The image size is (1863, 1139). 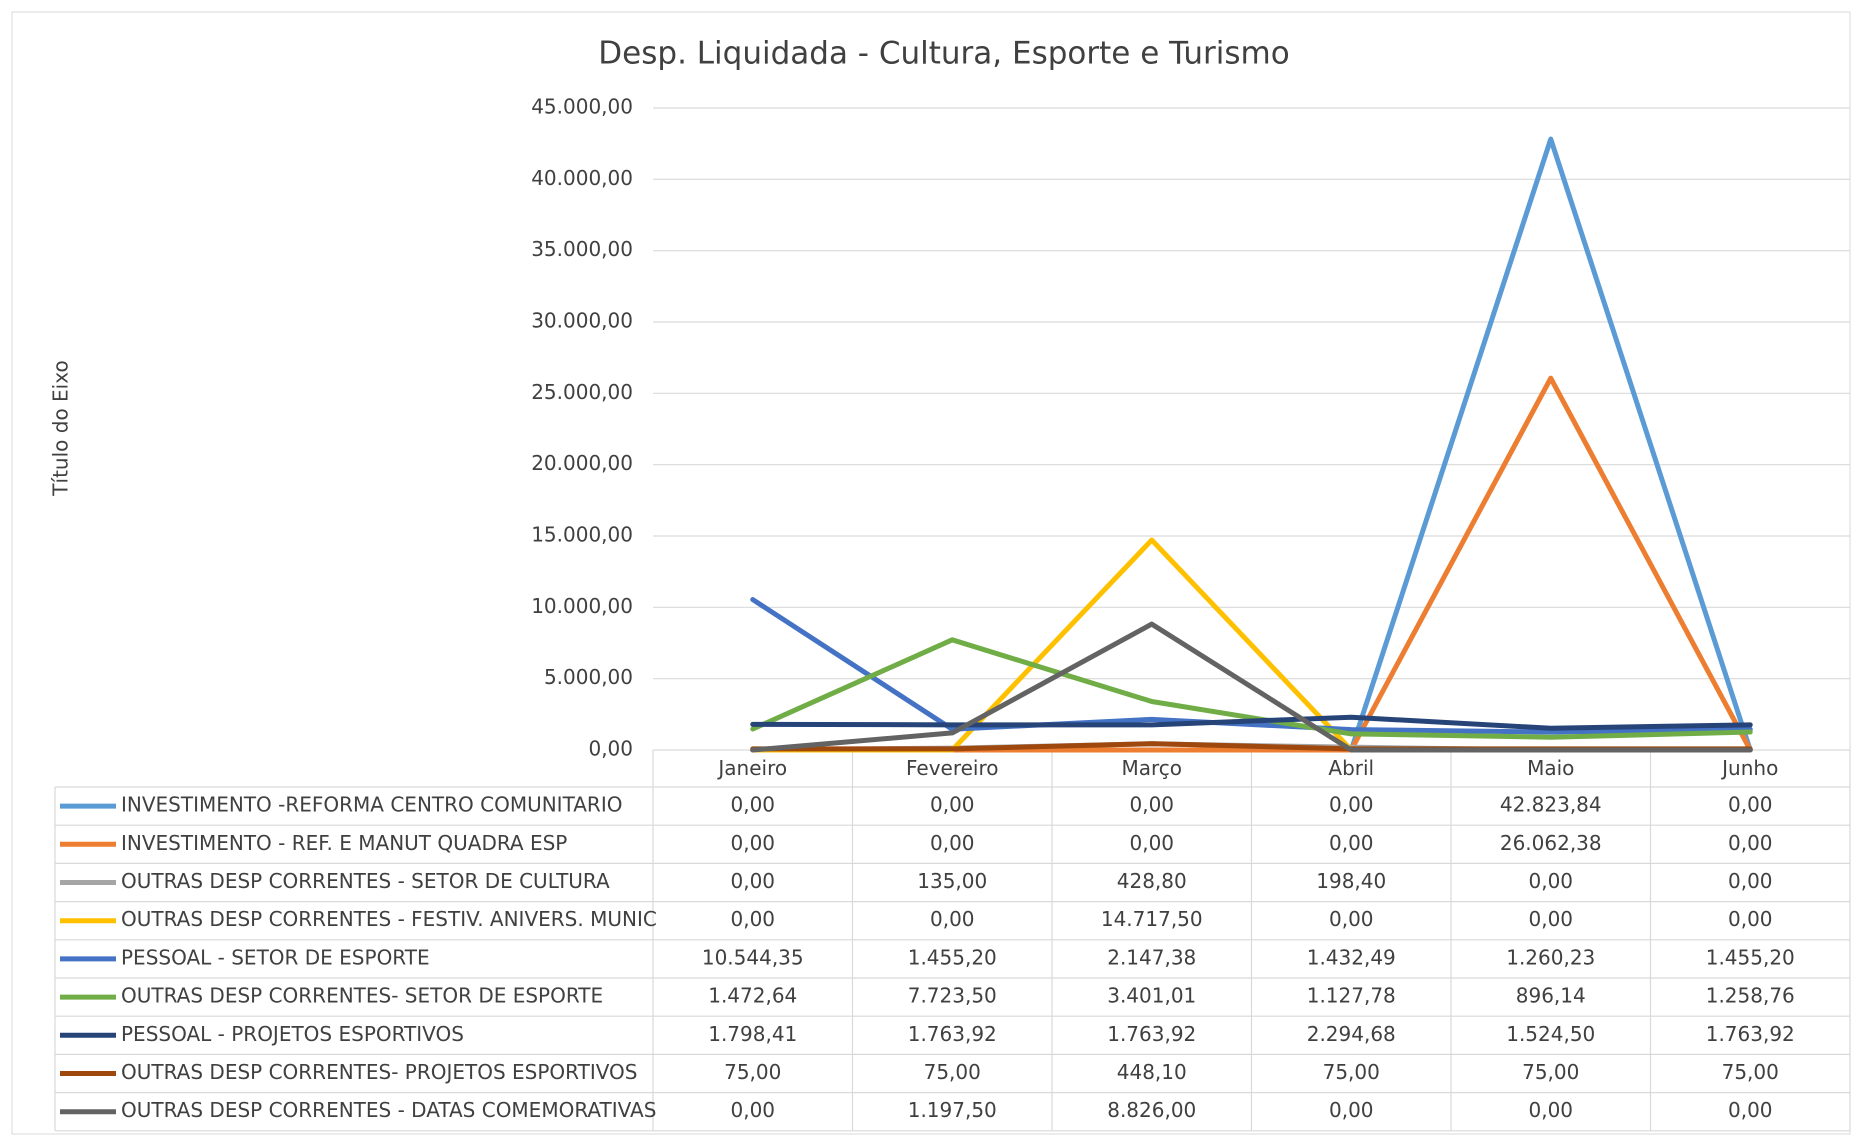 I want to click on legend-label: PESSOAL - PROJETOS ESPORTIVOS, so click(x=292, y=1034).